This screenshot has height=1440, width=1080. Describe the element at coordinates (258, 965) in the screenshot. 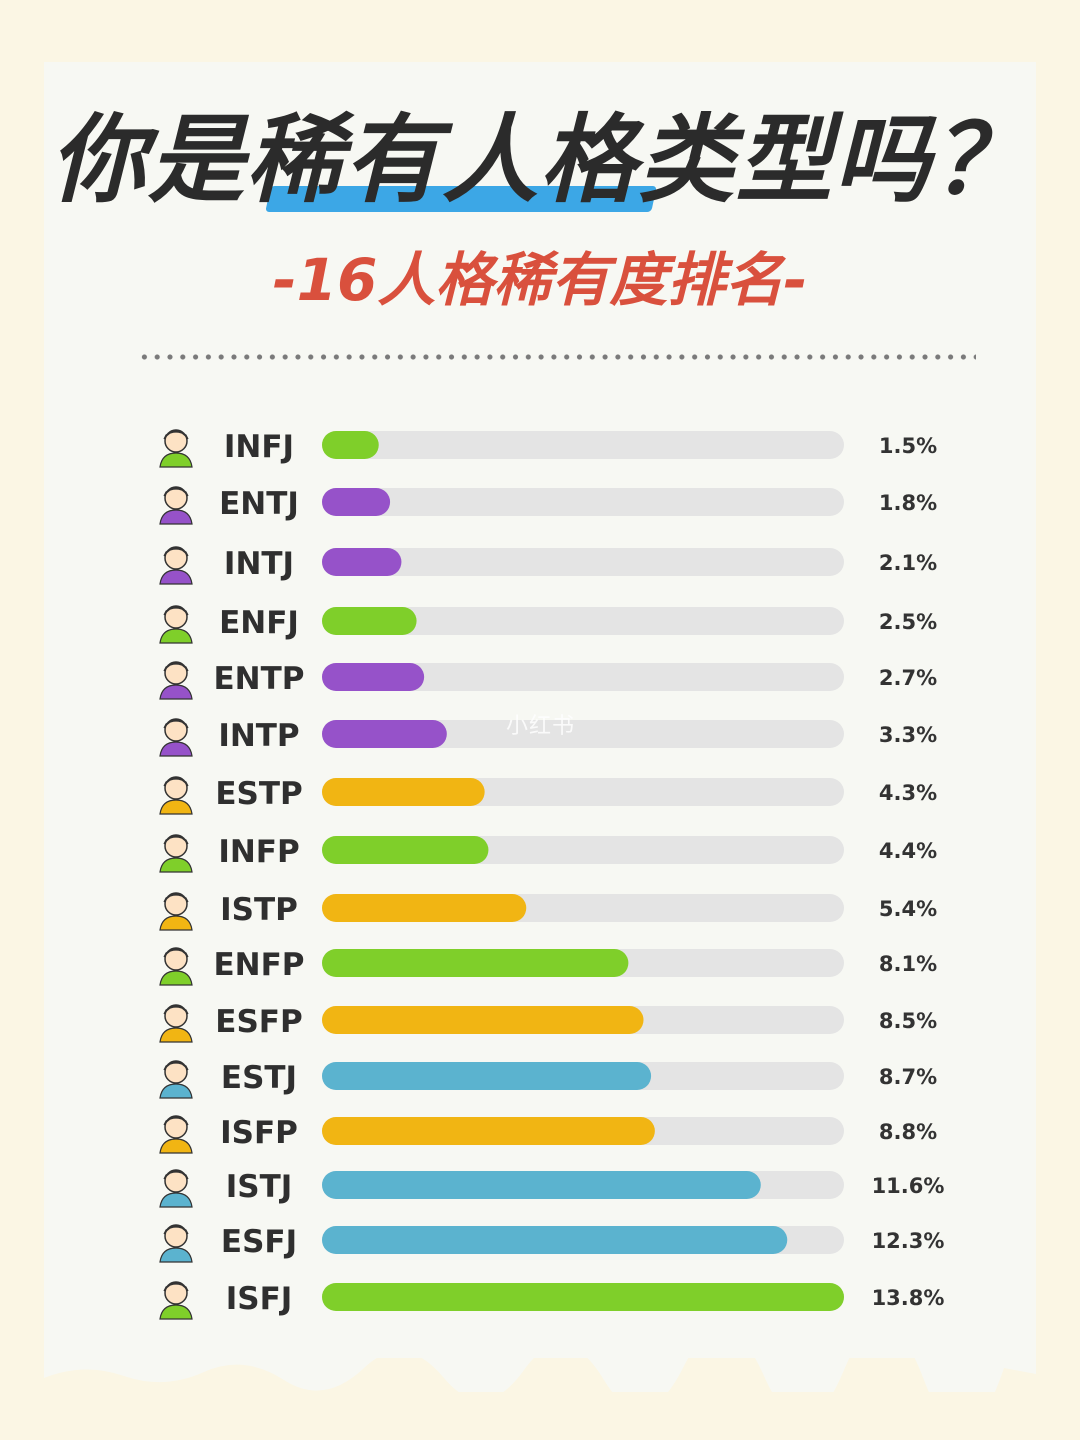

I see `category-label: ENFP` at that location.